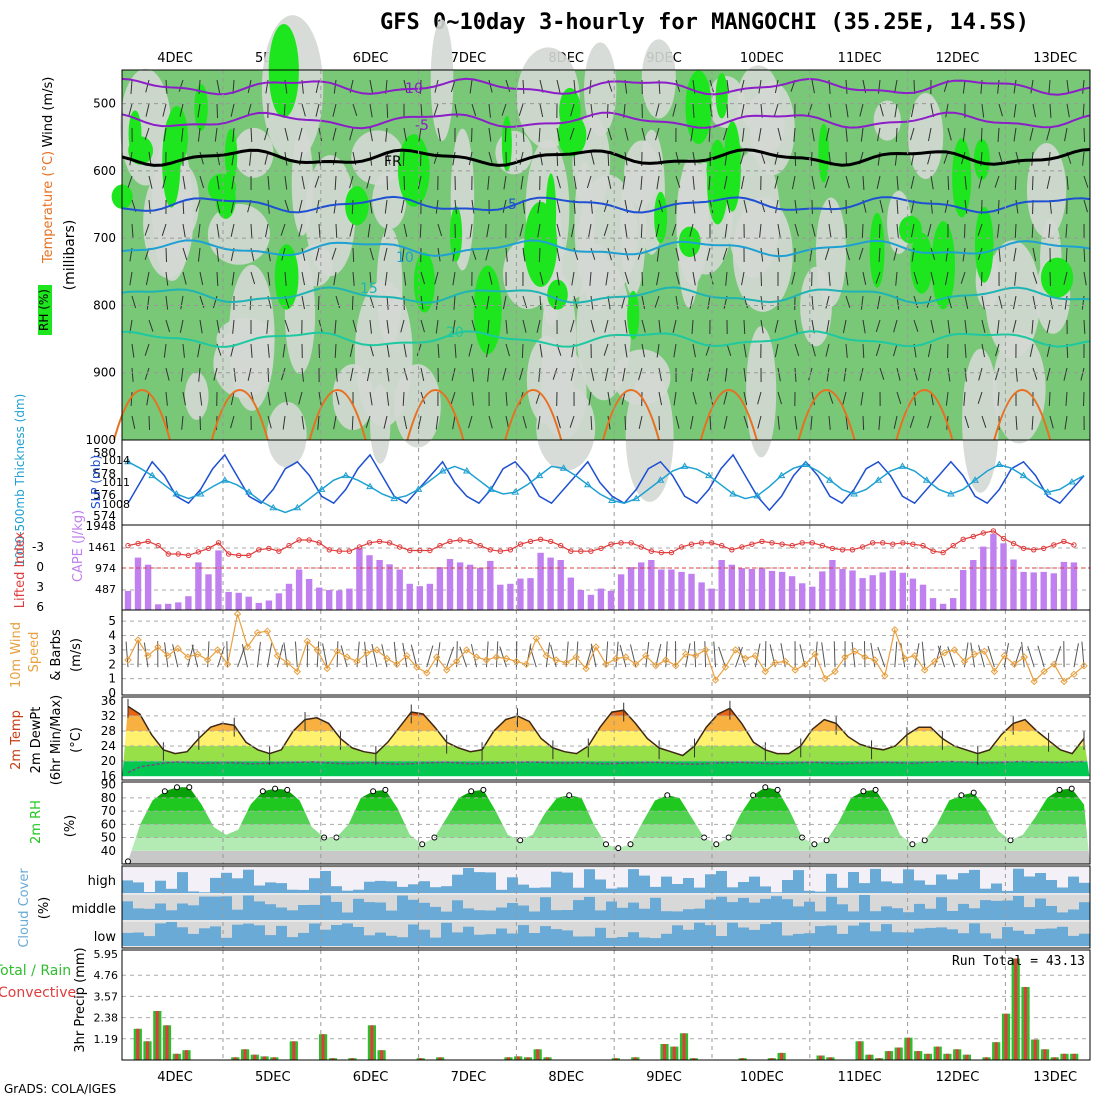 The width and height of the screenshot is (1100, 1100). Describe the element at coordinates (606, 767) in the screenshot. I see `dewpoint-line` at that location.